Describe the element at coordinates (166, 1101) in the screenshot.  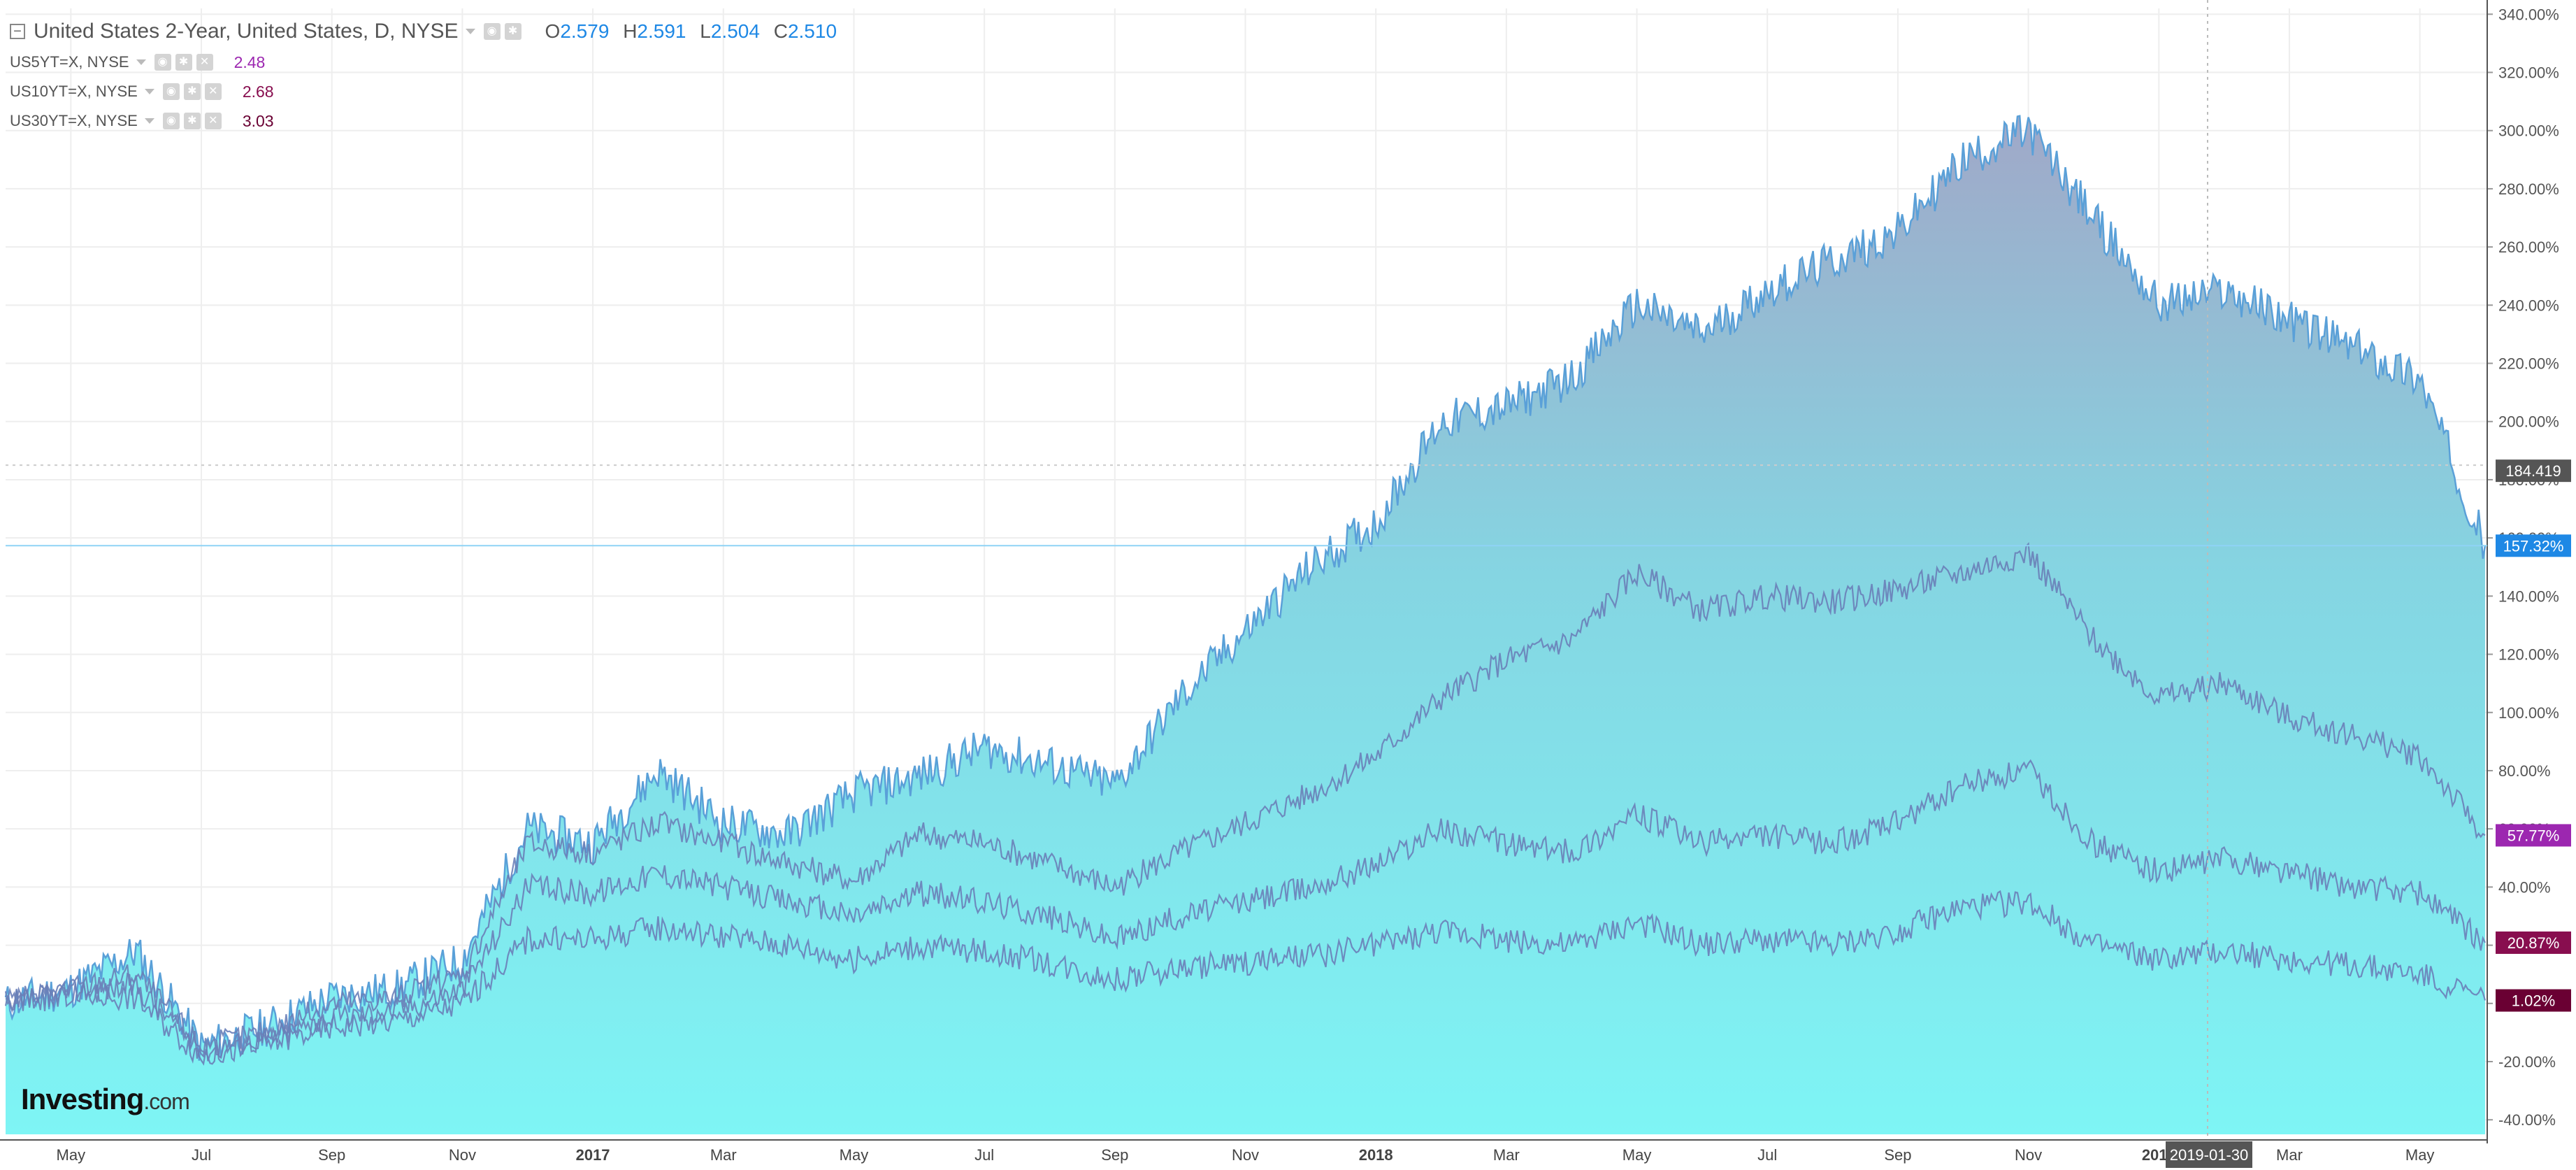
I see `logo-suffix: .com` at that location.